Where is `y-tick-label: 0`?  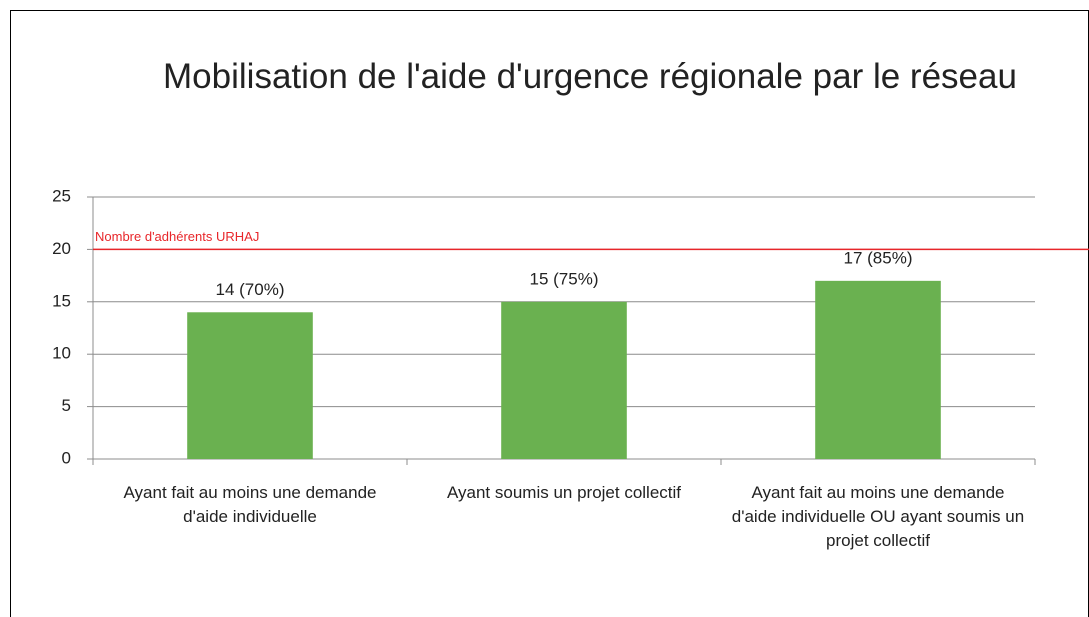
y-tick-label: 0 is located at coordinates (66, 457).